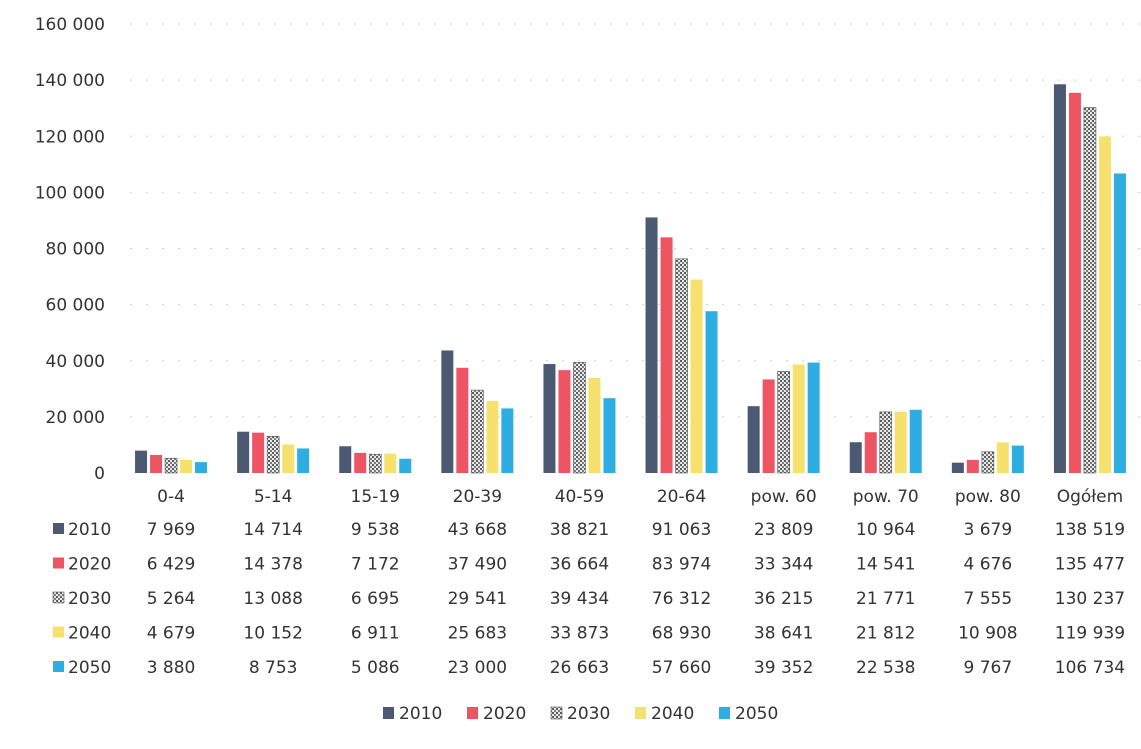 This screenshot has width=1141, height=749. I want to click on table-cell: 14 714, so click(272, 530).